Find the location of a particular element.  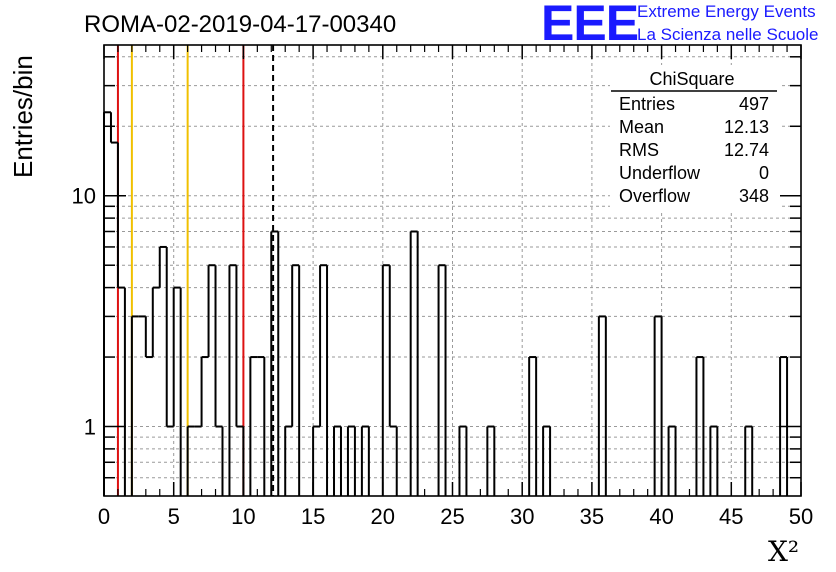

y-axis-label: Entries/bin is located at coordinates (23, 116).